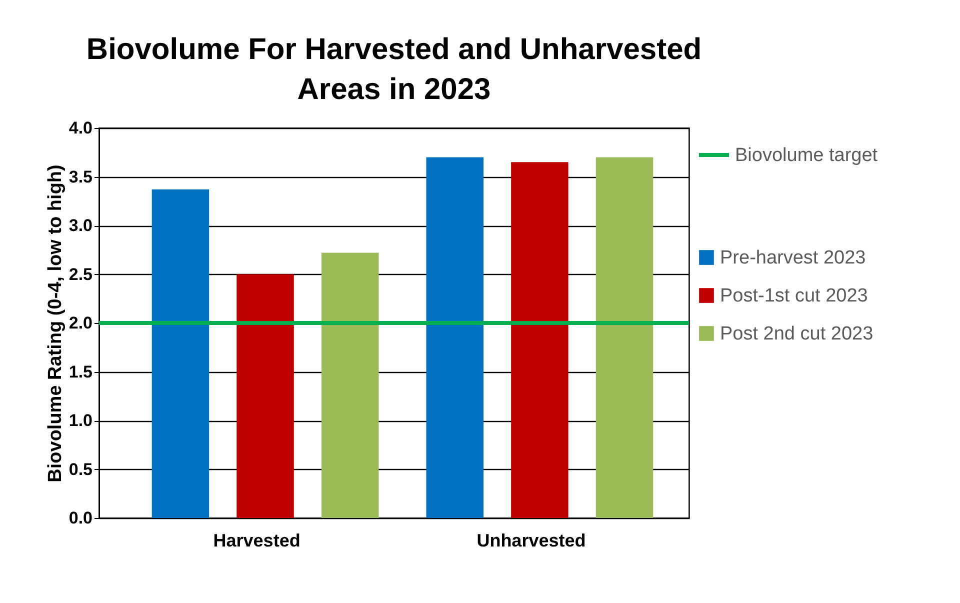 Image resolution: width=960 pixels, height=603 pixels. Describe the element at coordinates (55, 323) in the screenshot. I see `y-axis-title: Biovolume Rating (0-4, low to high)` at that location.